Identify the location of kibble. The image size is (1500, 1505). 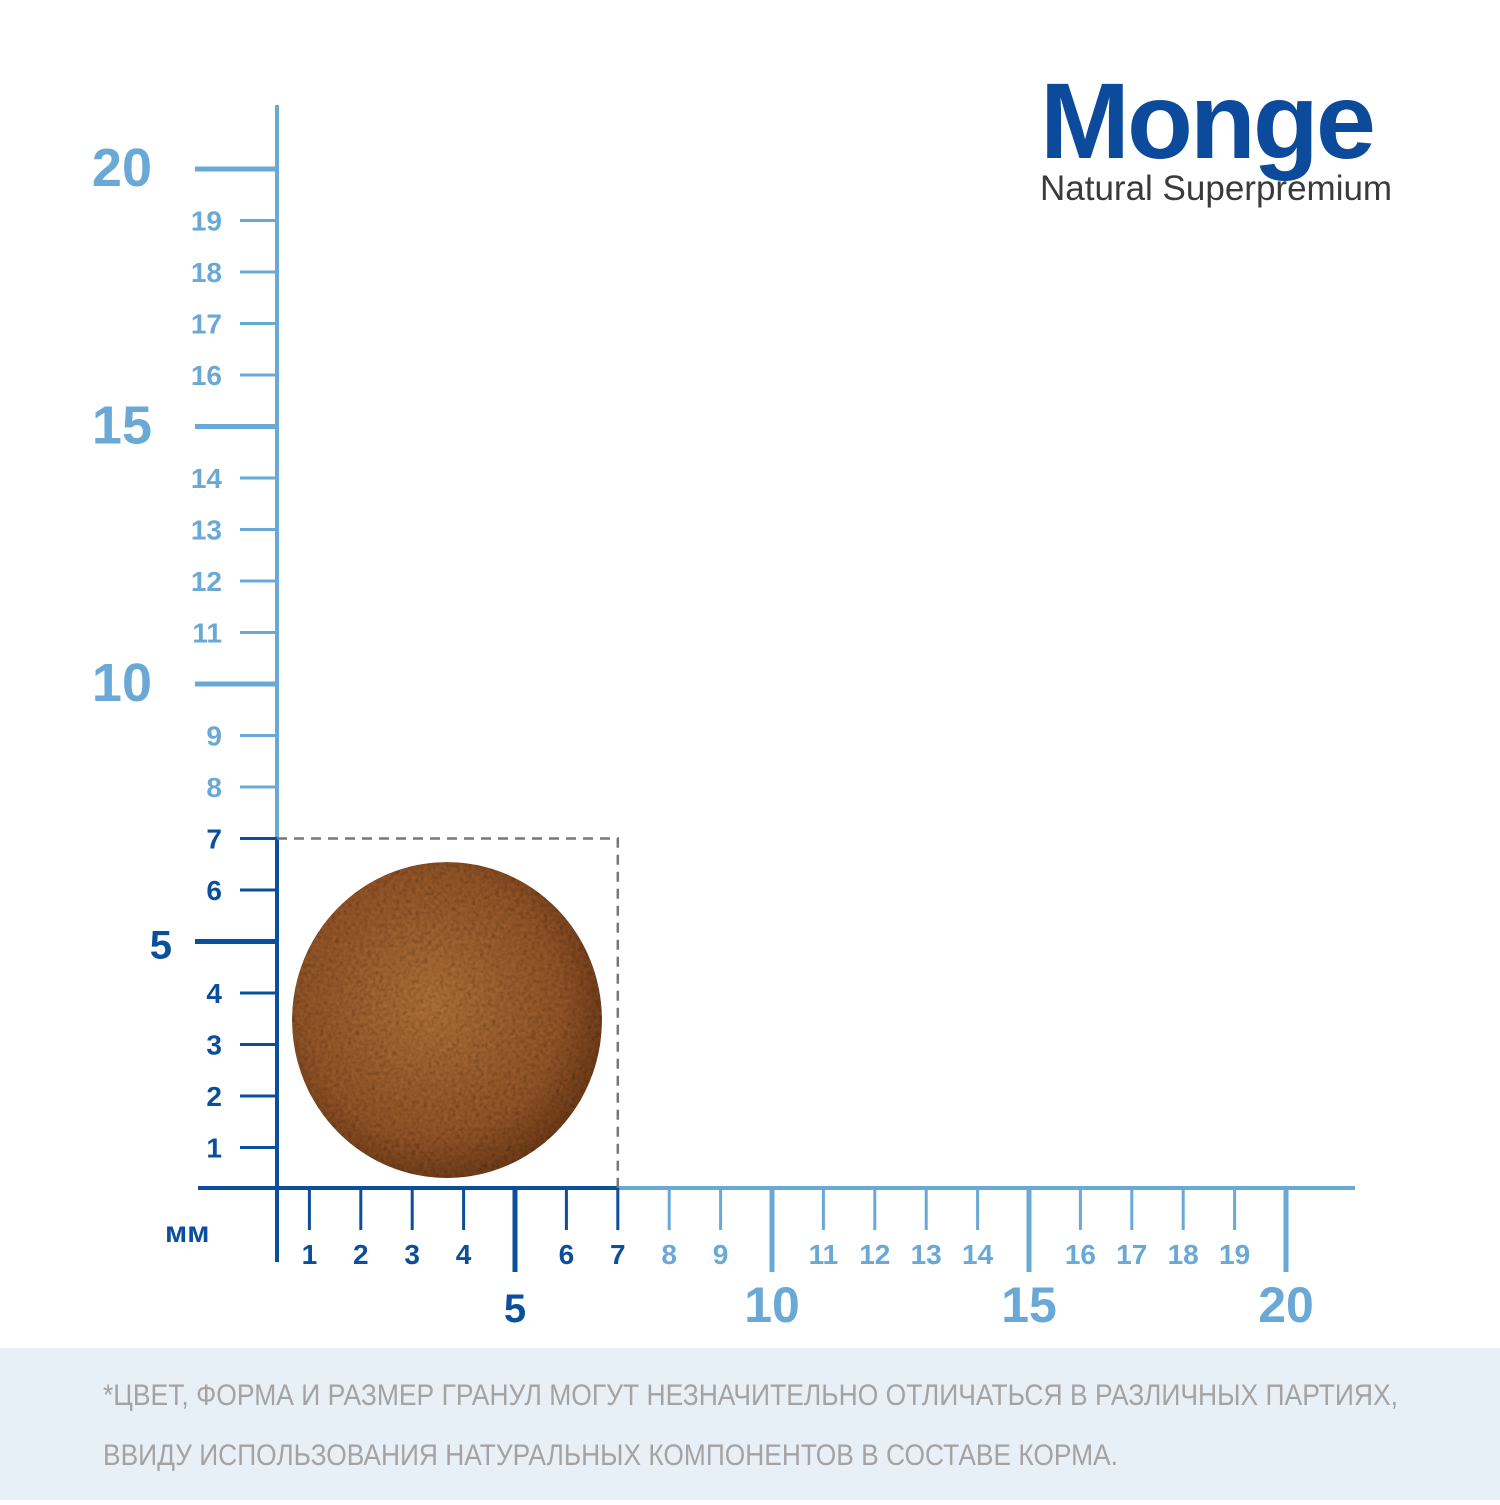
(447, 1020).